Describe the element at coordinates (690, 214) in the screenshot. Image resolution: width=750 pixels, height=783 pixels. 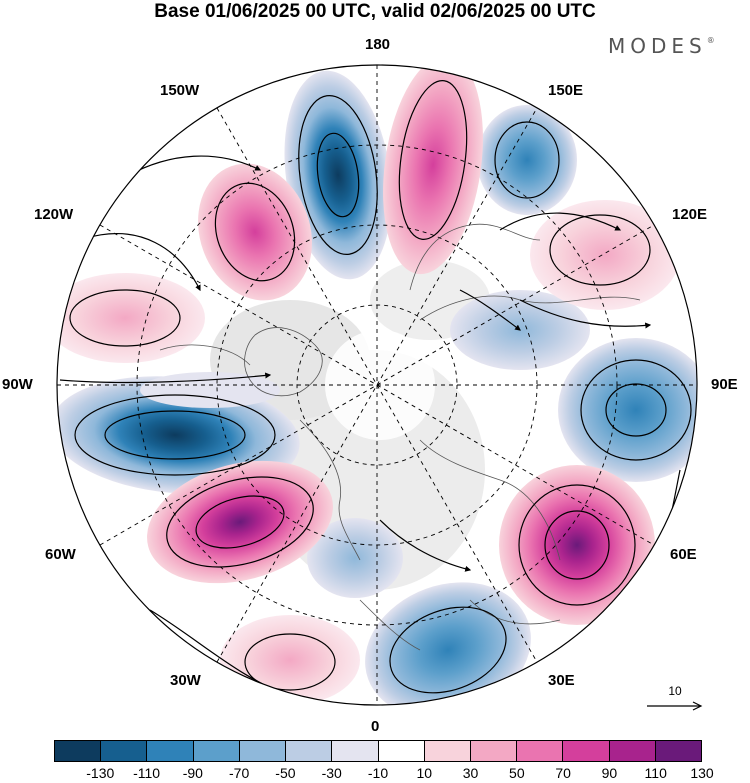
I see `lon-label-120e: 120E` at that location.